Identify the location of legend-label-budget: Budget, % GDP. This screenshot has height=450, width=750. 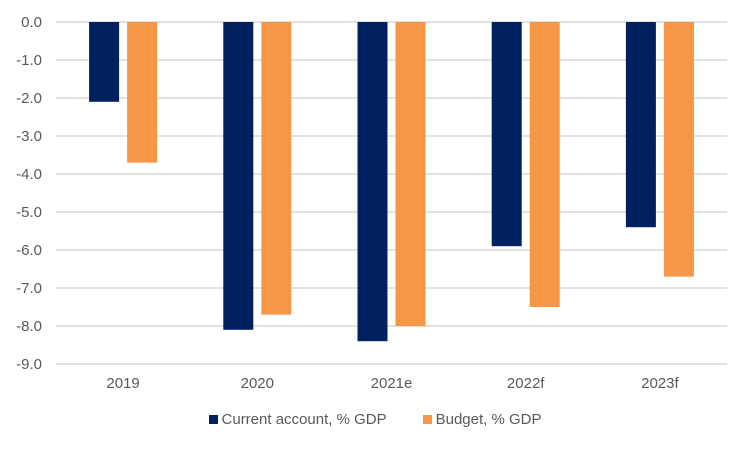
(488, 419).